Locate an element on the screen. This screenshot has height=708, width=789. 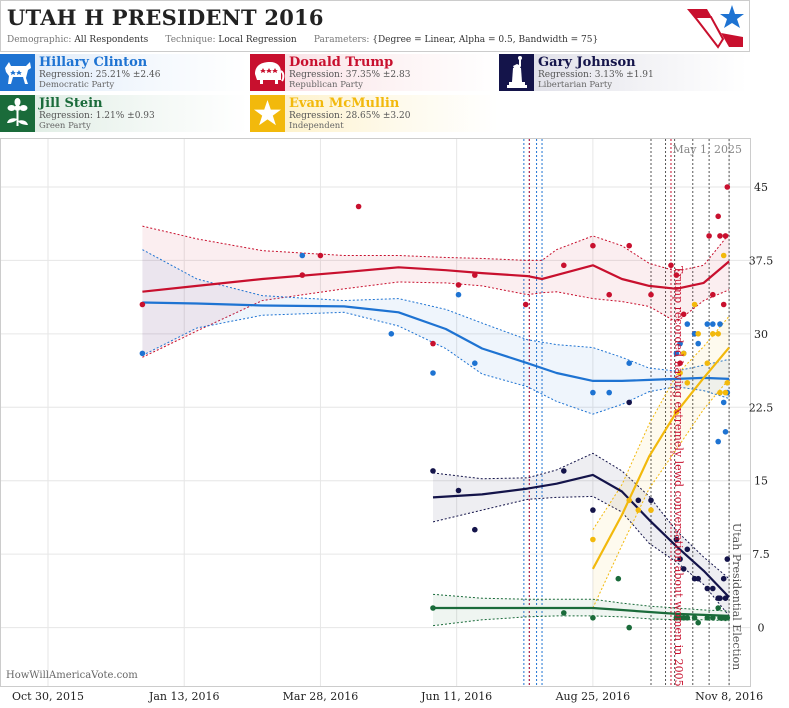
candidate-regression: Regression: 1.21% ±0.93 is located at coordinates (97, 116).